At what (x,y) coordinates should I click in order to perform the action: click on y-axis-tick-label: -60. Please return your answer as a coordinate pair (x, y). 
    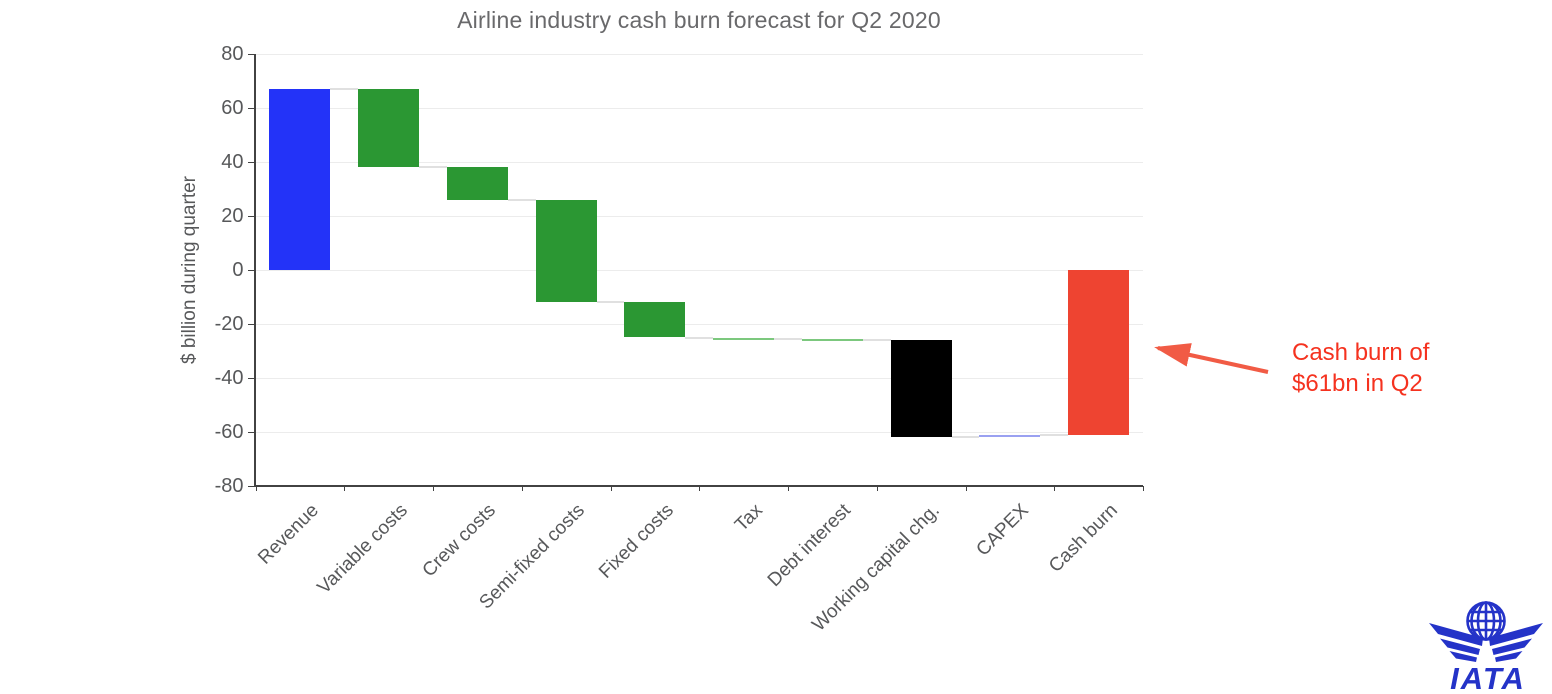
    Looking at the image, I should click on (229, 432).